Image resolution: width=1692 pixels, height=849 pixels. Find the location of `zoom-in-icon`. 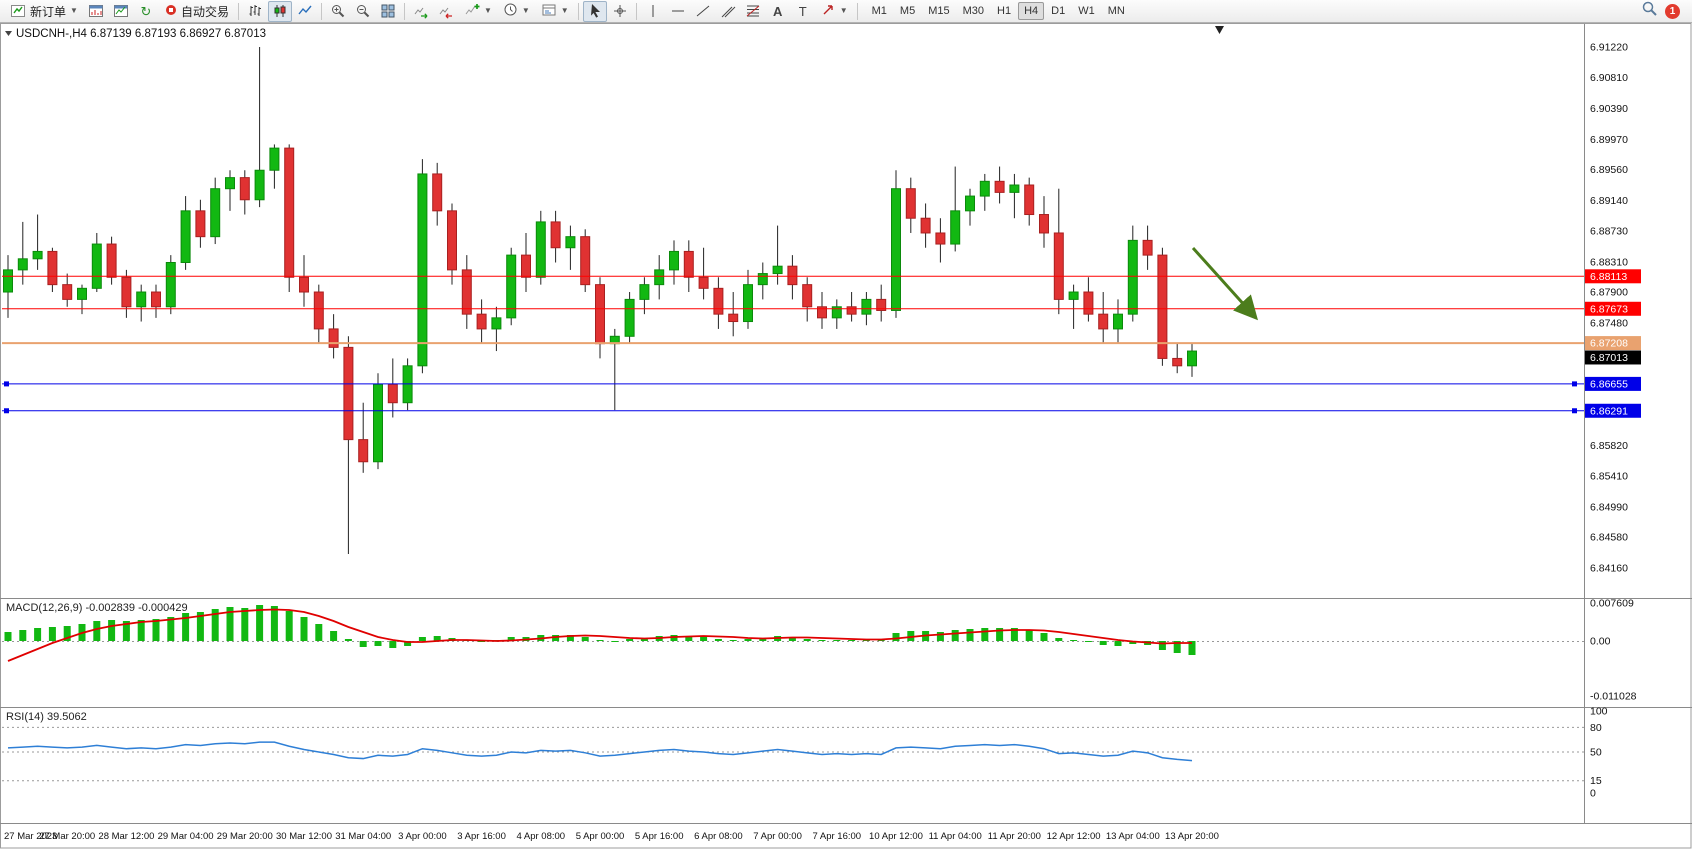

zoom-in-icon is located at coordinates (338, 11).